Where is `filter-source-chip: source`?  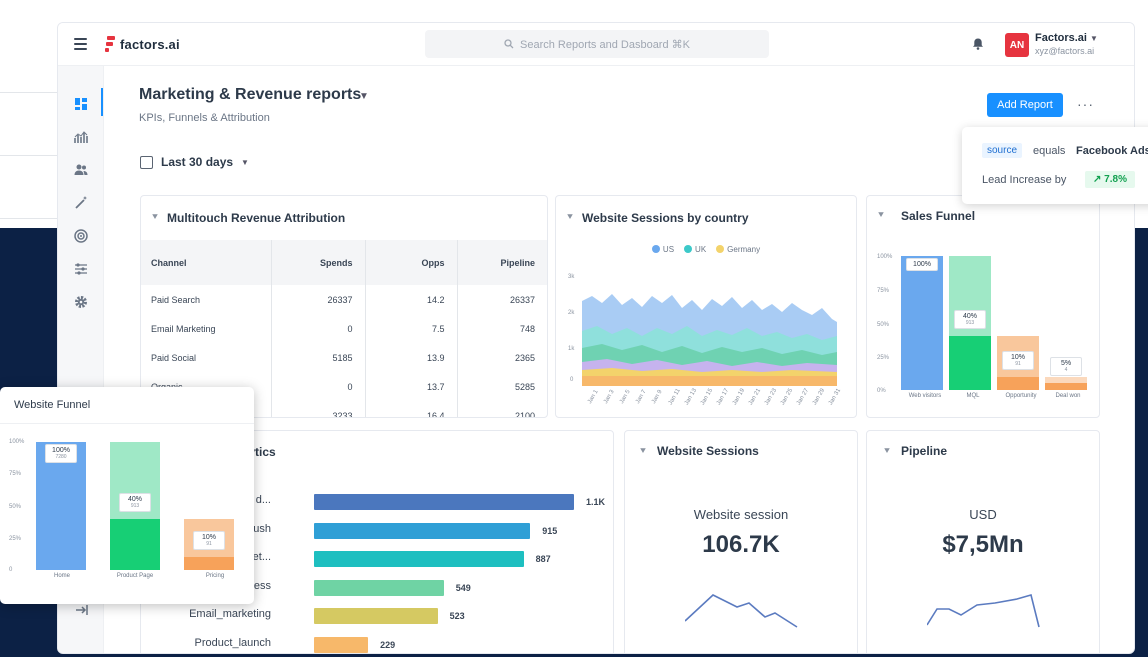
filter-source-chip: source is located at coordinates (1002, 150).